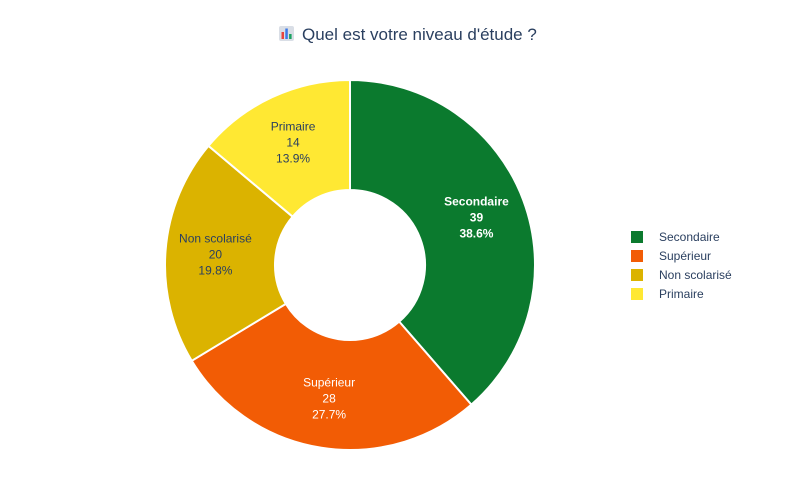 The image size is (800, 500). Describe the element at coordinates (329, 398) in the screenshot. I see `slice-label-superieur: Supérieur 28 27.7%` at that location.